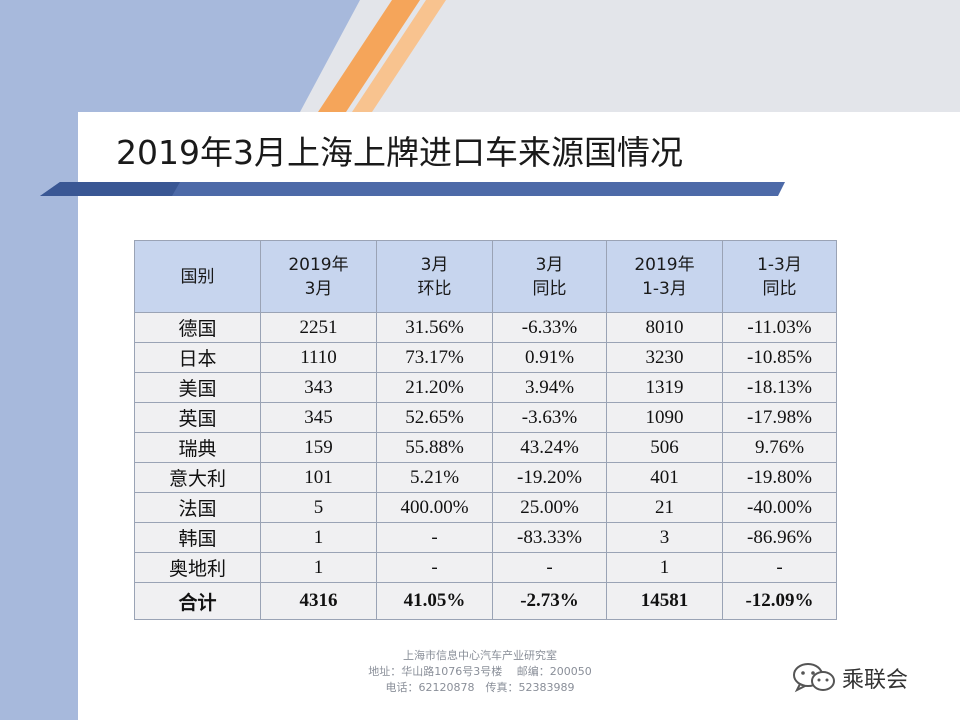  Describe the element at coordinates (318, 601) in the screenshot. I see `total-mar: 4316` at that location.